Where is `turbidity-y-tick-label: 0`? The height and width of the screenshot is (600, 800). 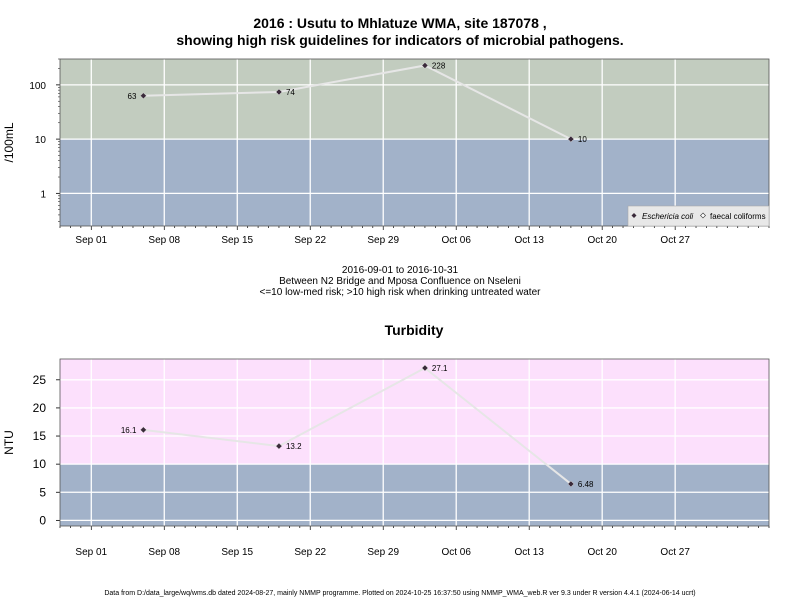 turbidity-y-tick-label: 0 is located at coordinates (42, 520).